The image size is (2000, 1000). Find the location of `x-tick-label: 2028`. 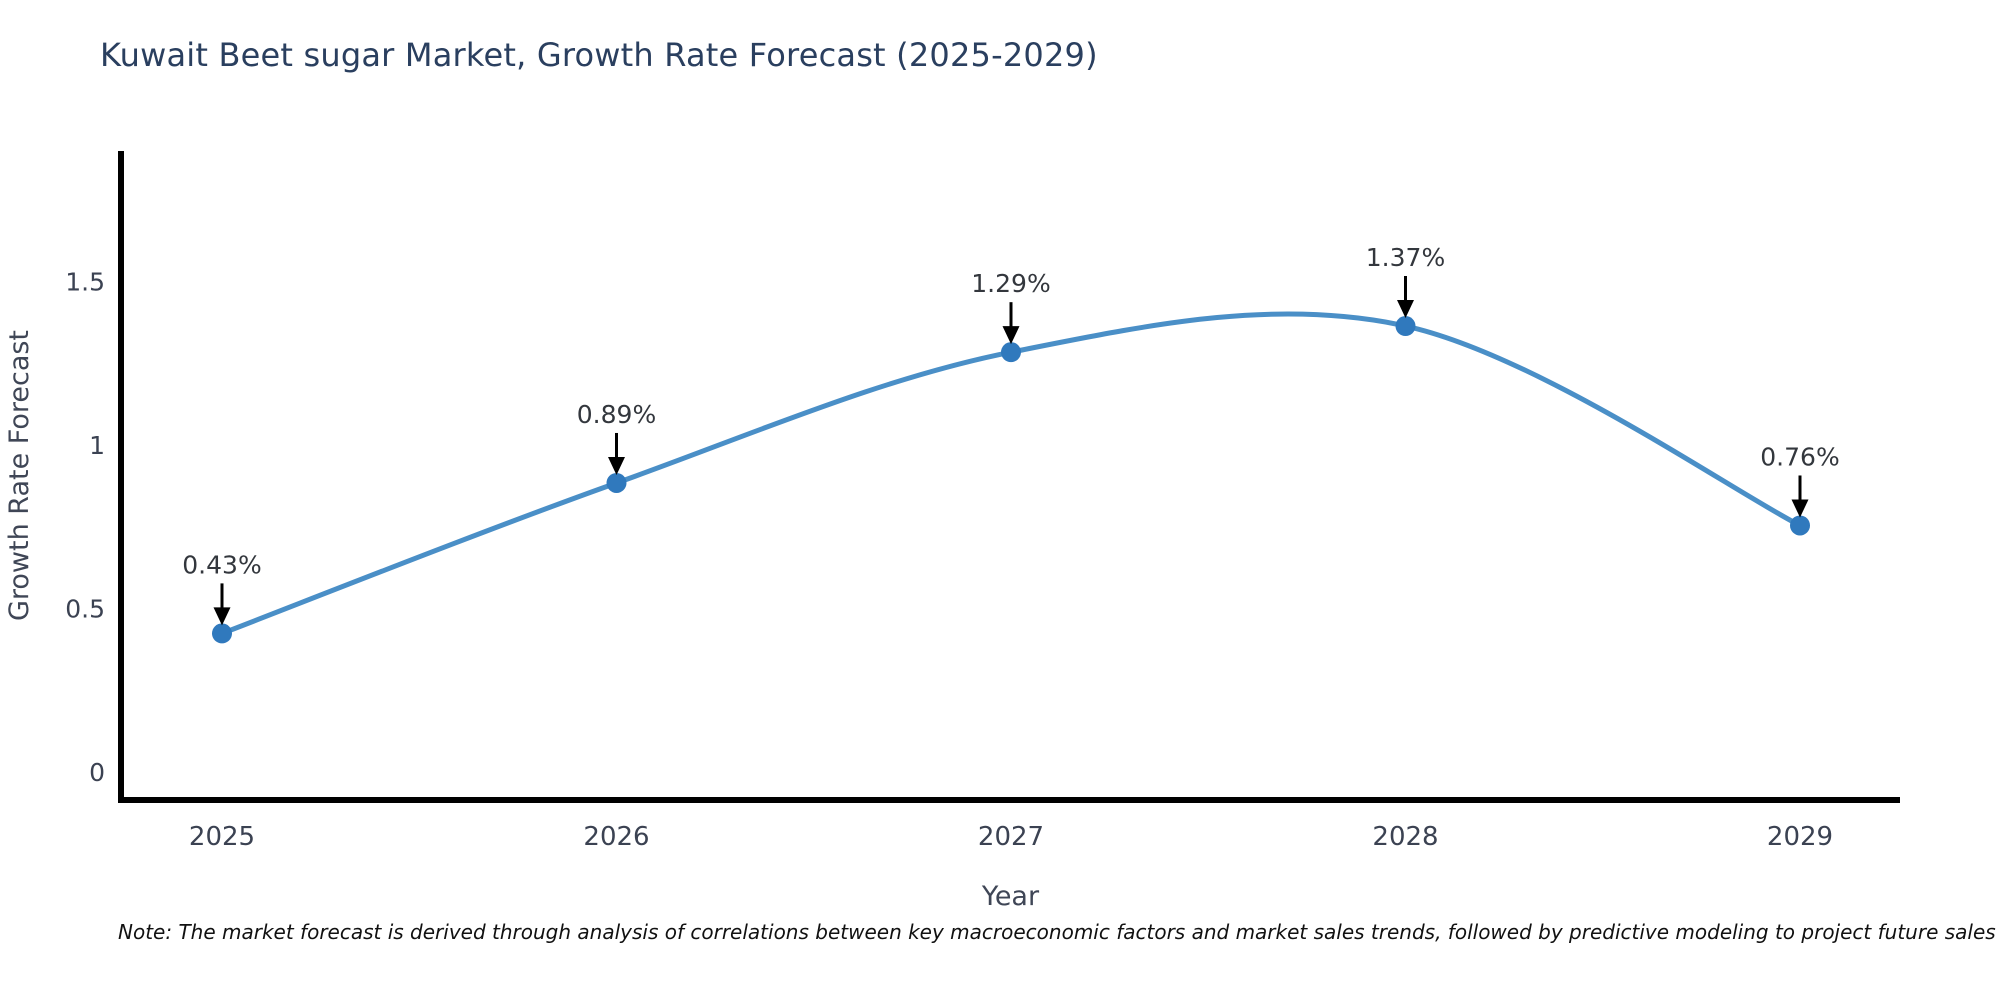

x-tick-label: 2028 is located at coordinates (1405, 837).